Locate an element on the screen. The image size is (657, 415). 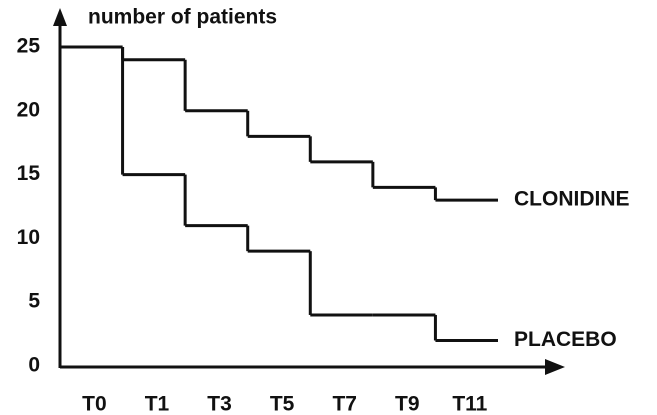
y-tick-label: 25 is located at coordinates (29, 46).